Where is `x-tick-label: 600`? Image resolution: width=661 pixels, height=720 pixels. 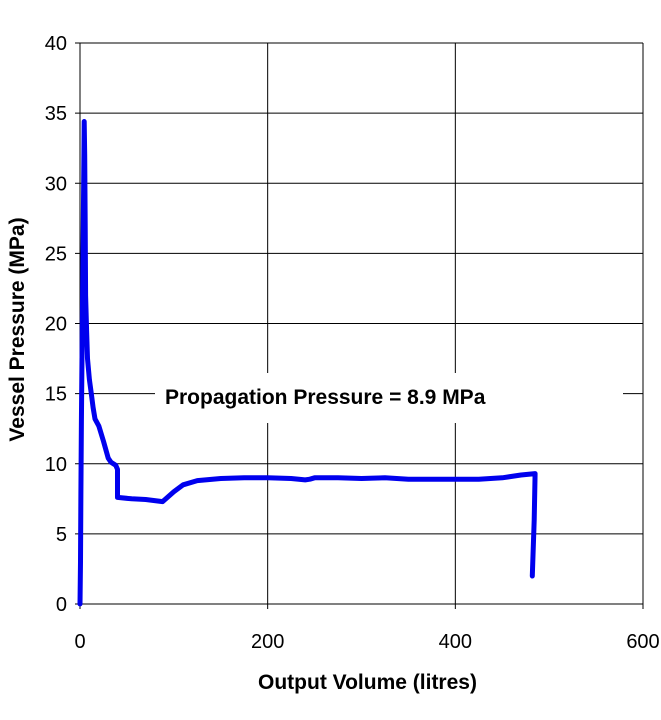
x-tick-label: 600 is located at coordinates (642, 642).